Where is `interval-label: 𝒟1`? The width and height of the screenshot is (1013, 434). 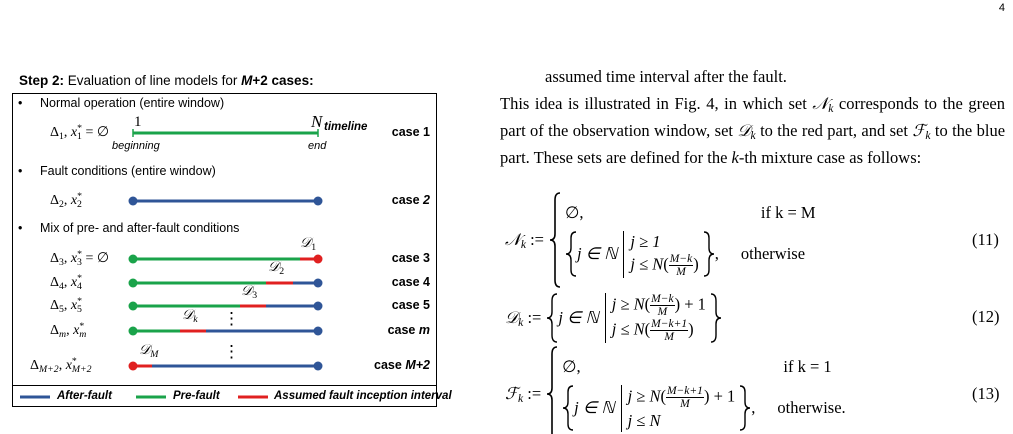
interval-label: 𝒟1 is located at coordinates (308, 244).